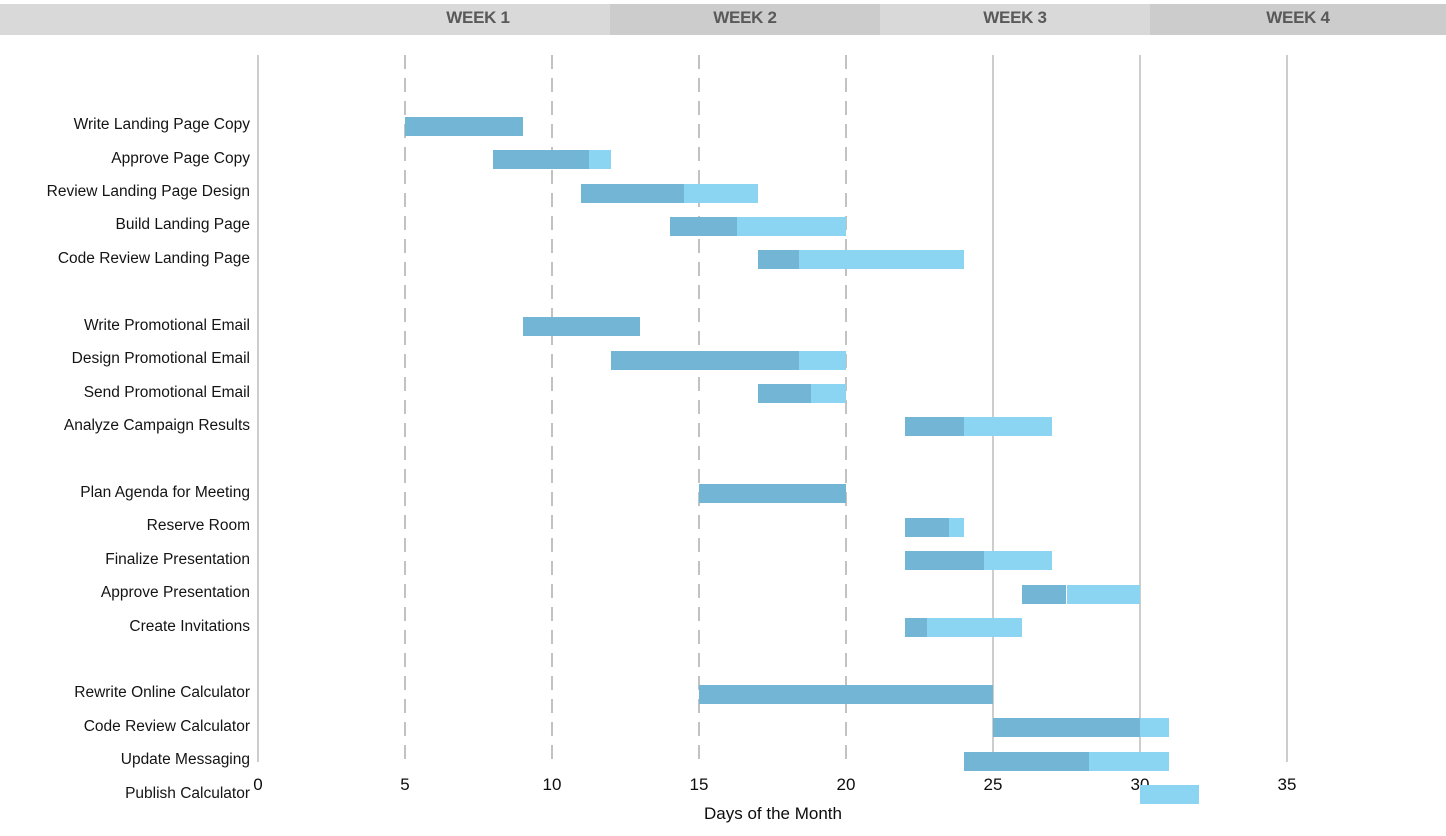  What do you see at coordinates (161, 125) in the screenshot?
I see `task-label-write-landing-page-copy: Write Landing Page Copy` at bounding box center [161, 125].